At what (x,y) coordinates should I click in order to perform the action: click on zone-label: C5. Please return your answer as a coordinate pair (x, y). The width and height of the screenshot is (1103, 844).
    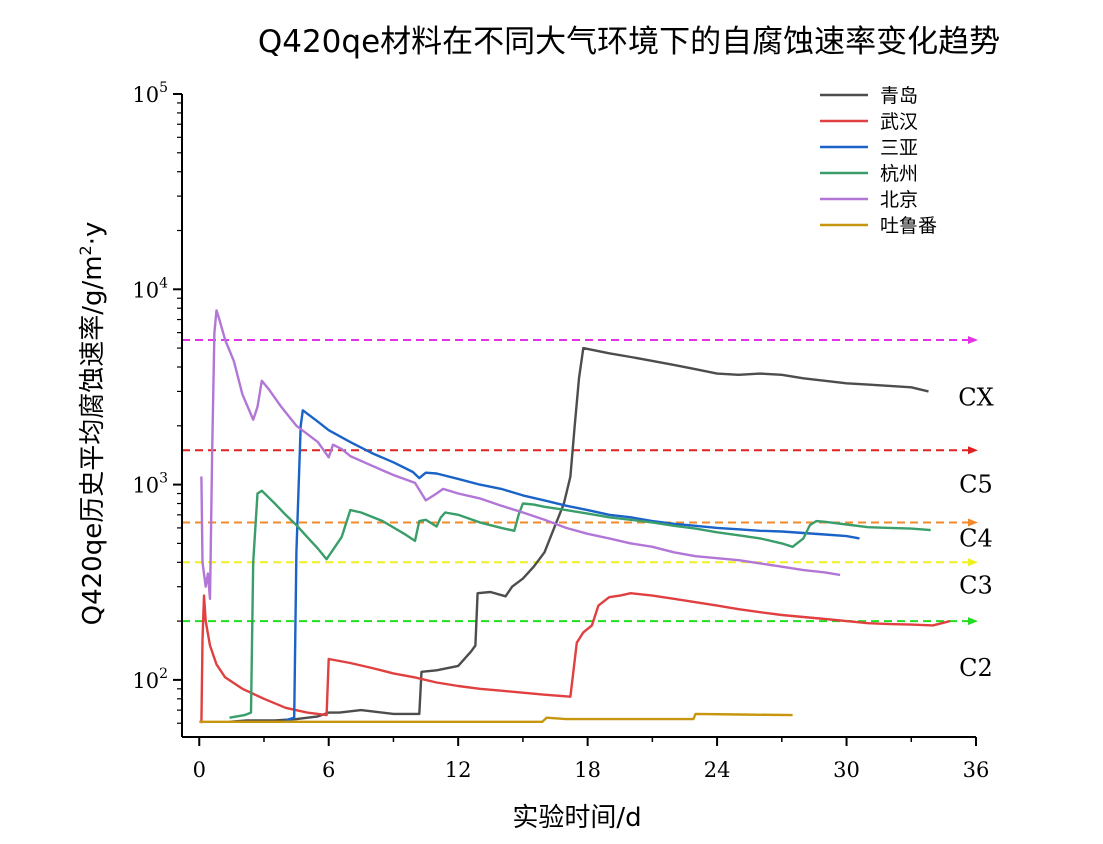
    Looking at the image, I should click on (976, 485).